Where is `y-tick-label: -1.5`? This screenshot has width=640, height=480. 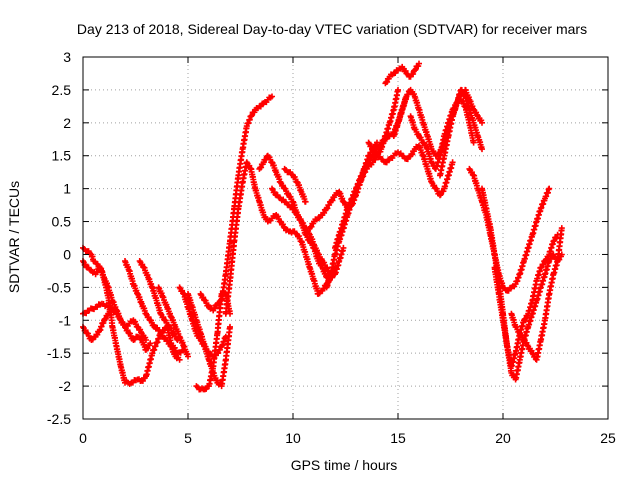 y-tick-label: -1.5 is located at coordinates (59, 353).